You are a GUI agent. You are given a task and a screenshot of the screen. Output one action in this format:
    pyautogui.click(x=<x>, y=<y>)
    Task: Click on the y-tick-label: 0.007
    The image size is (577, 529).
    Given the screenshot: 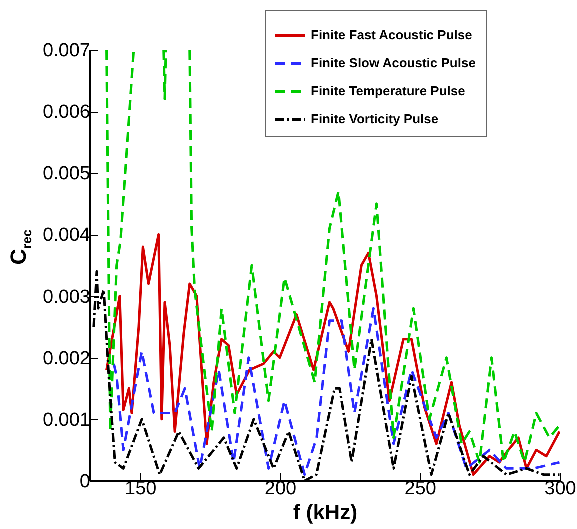 What is the action you would take?
    pyautogui.click(x=66, y=51)
    